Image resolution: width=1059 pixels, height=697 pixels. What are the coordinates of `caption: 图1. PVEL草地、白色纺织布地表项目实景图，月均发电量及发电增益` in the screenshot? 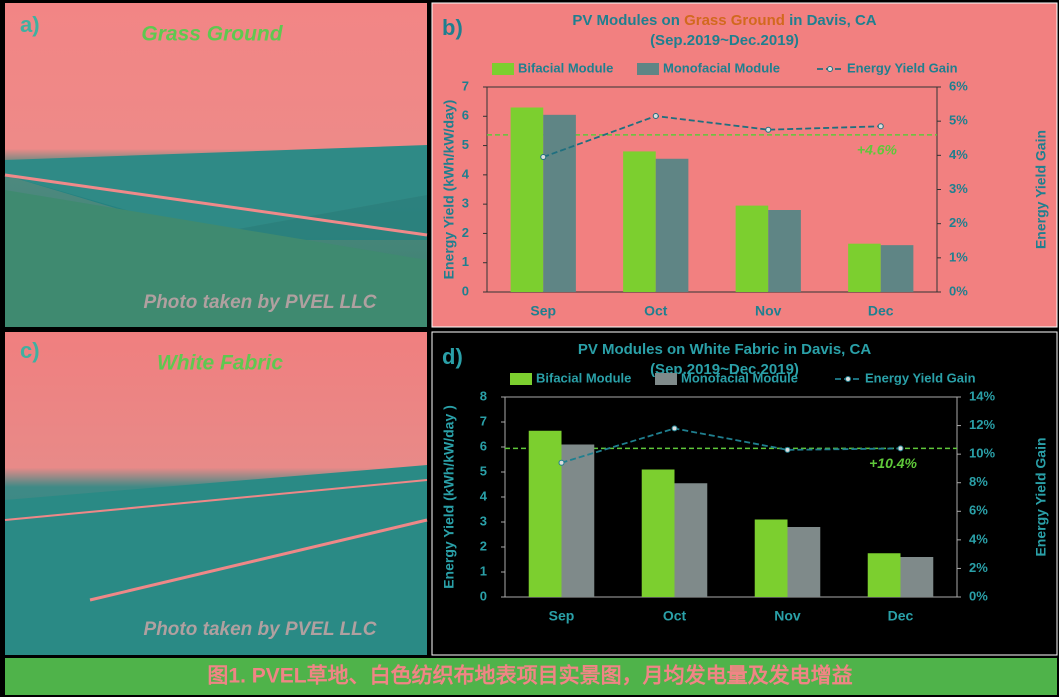 It's located at (529, 676).